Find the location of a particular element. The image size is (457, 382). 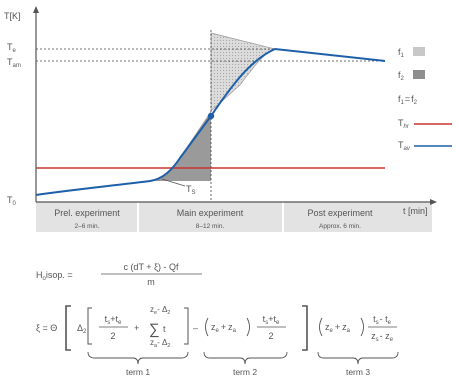

legend-equality: f1=f2 is located at coordinates (408, 100).